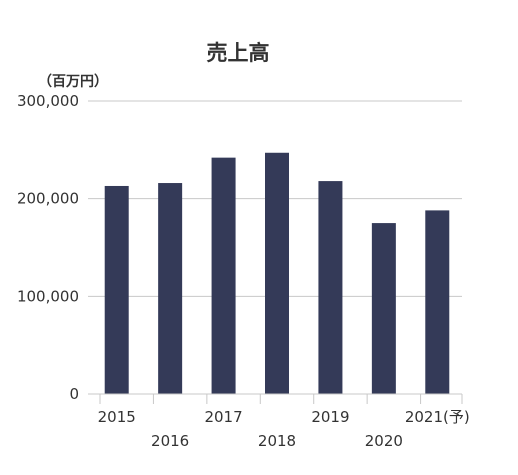  I want to click on y-tick-label: 0, so click(74, 394).